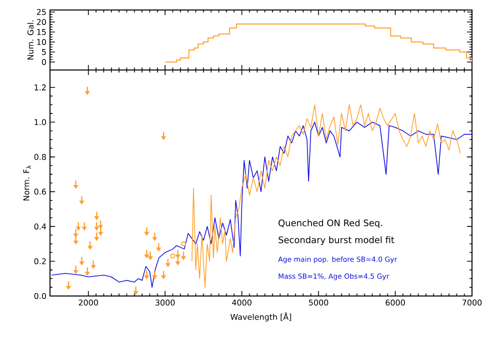 Image resolution: width=491 pixels, height=343 pixels. I want to click on annotation: Quenched ON Red Seq., so click(330, 223).